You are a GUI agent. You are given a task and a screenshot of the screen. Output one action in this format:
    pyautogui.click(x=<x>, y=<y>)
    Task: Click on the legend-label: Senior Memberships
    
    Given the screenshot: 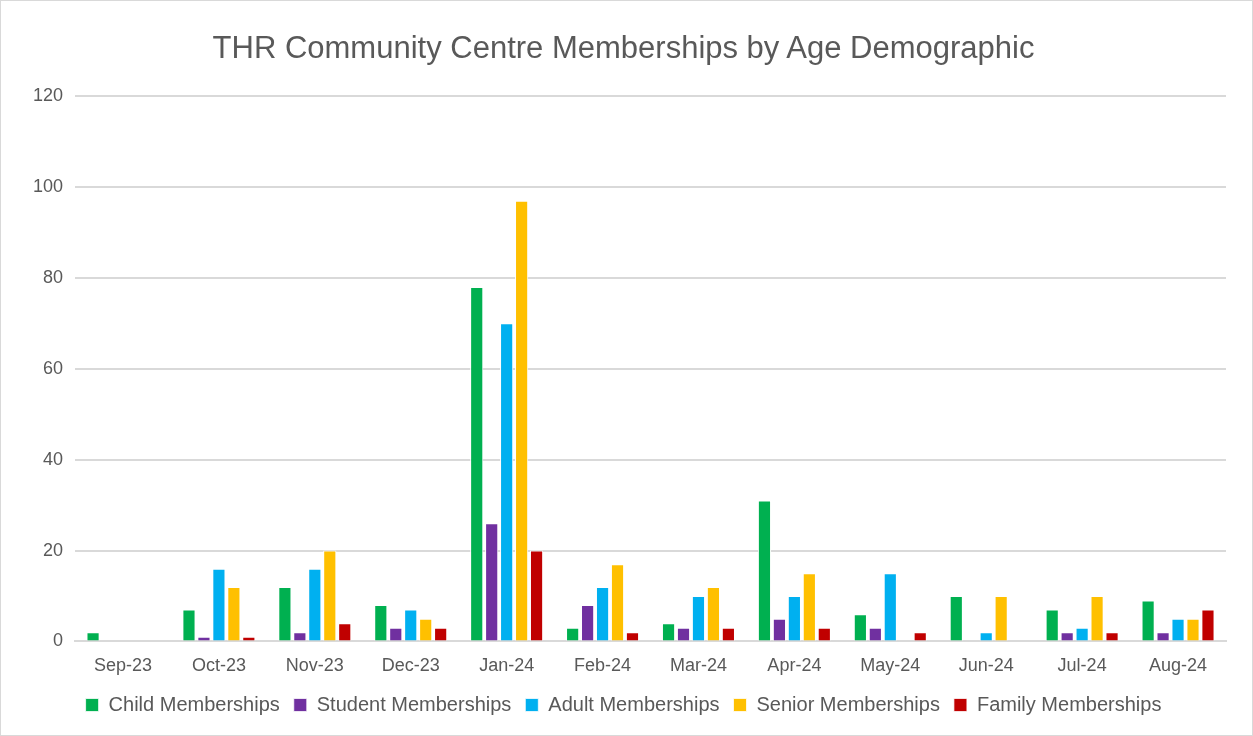 What is the action you would take?
    pyautogui.click(x=848, y=703)
    